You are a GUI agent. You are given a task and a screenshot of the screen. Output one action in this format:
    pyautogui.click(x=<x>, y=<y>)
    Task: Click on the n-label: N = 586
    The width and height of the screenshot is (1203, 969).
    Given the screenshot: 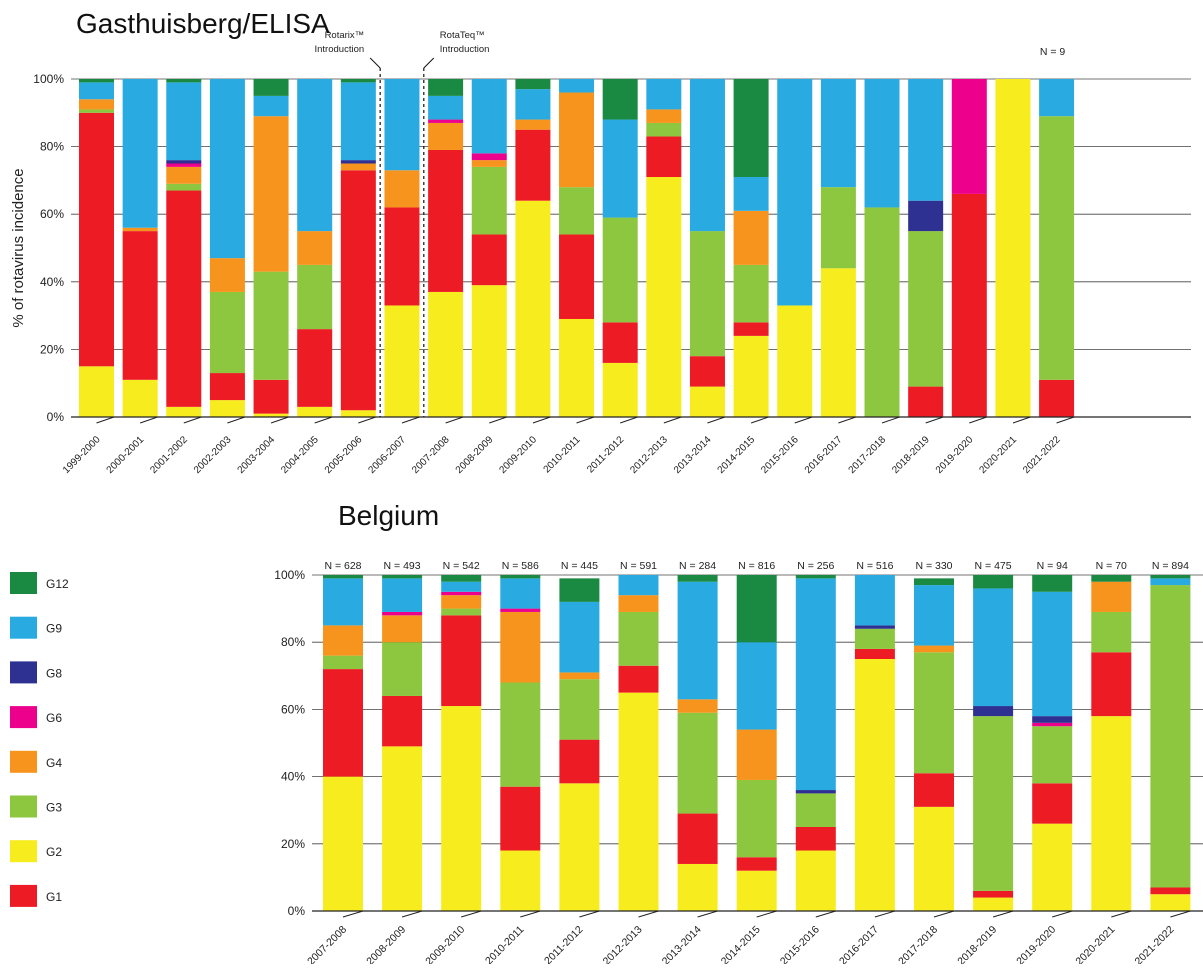 What is the action you would take?
    pyautogui.click(x=520, y=566)
    